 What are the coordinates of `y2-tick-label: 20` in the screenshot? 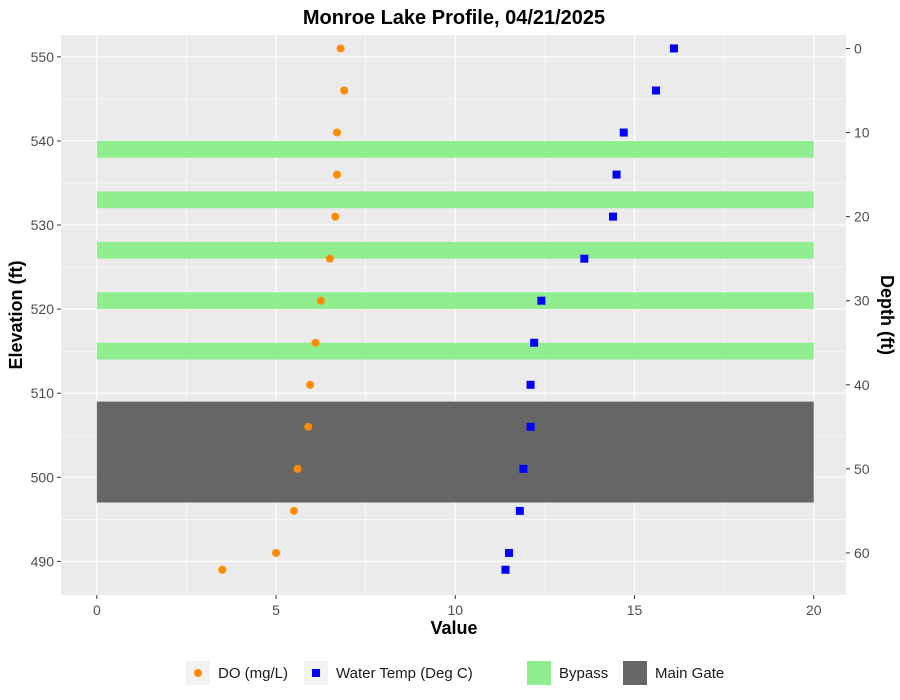 It's located at (862, 217).